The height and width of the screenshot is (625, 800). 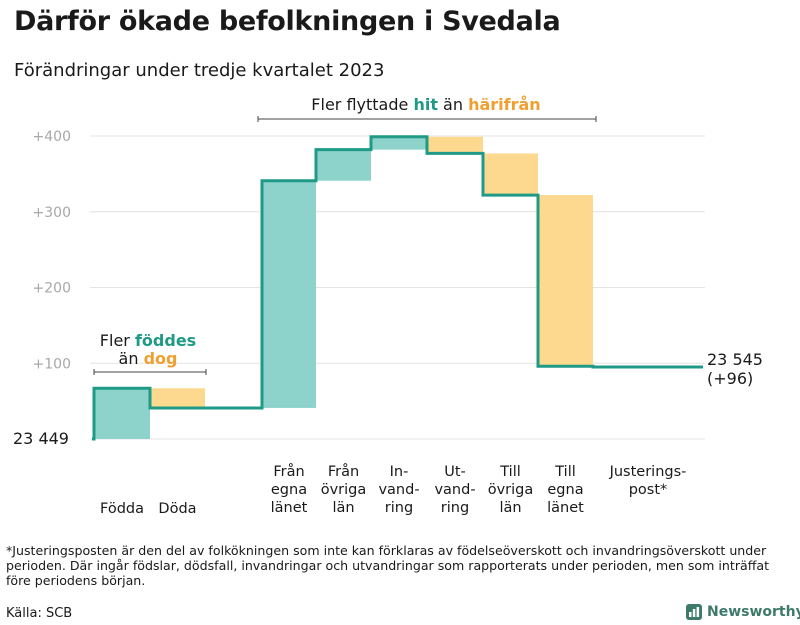 I want to click on x-tick-label-line: In-, so click(x=399, y=472).